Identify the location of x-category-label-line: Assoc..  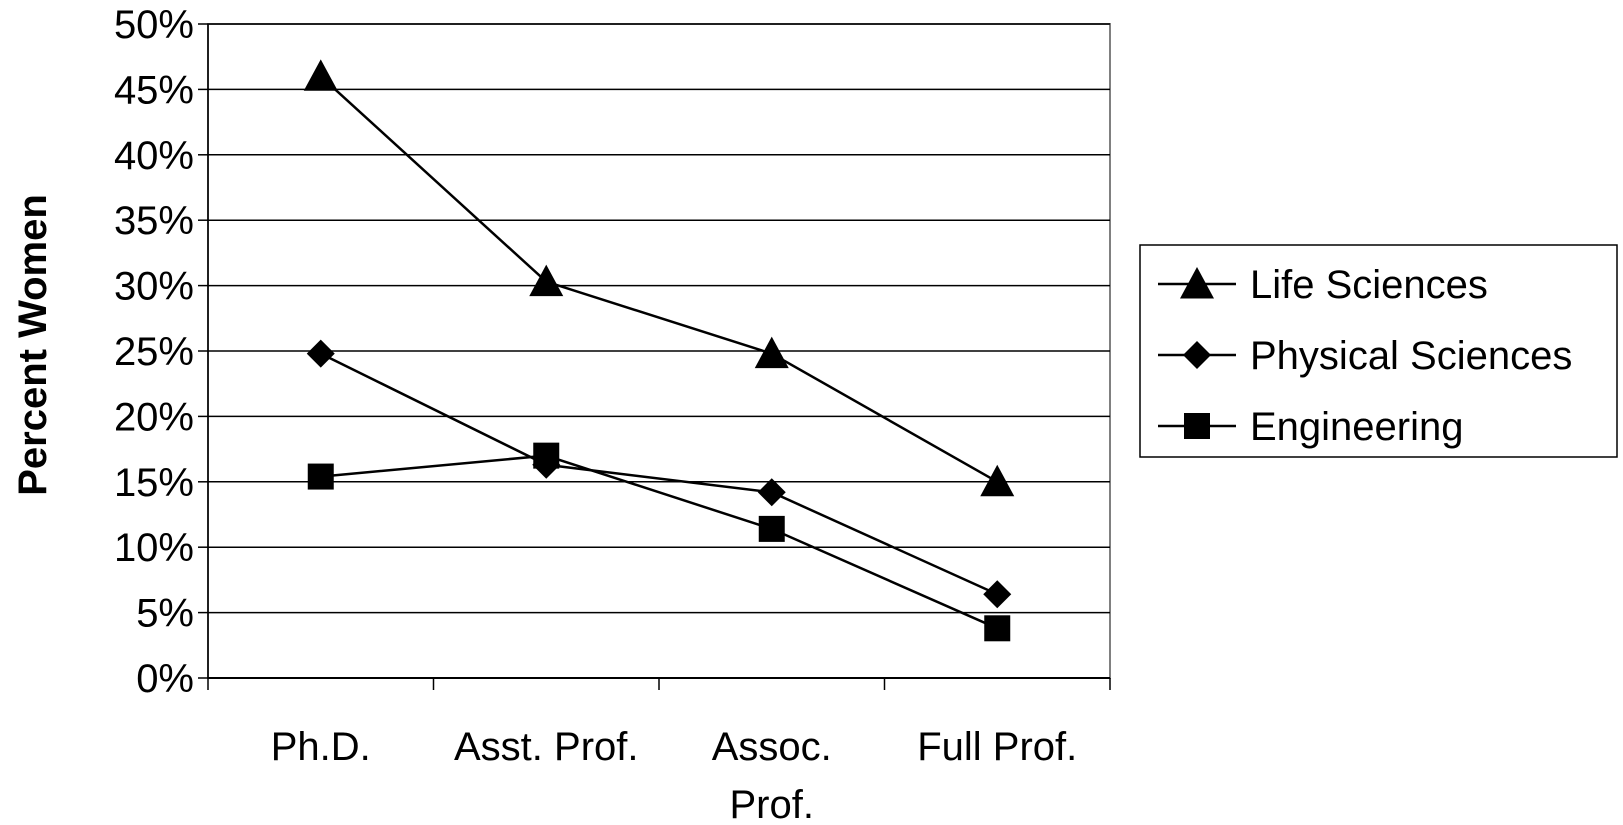
(772, 747).